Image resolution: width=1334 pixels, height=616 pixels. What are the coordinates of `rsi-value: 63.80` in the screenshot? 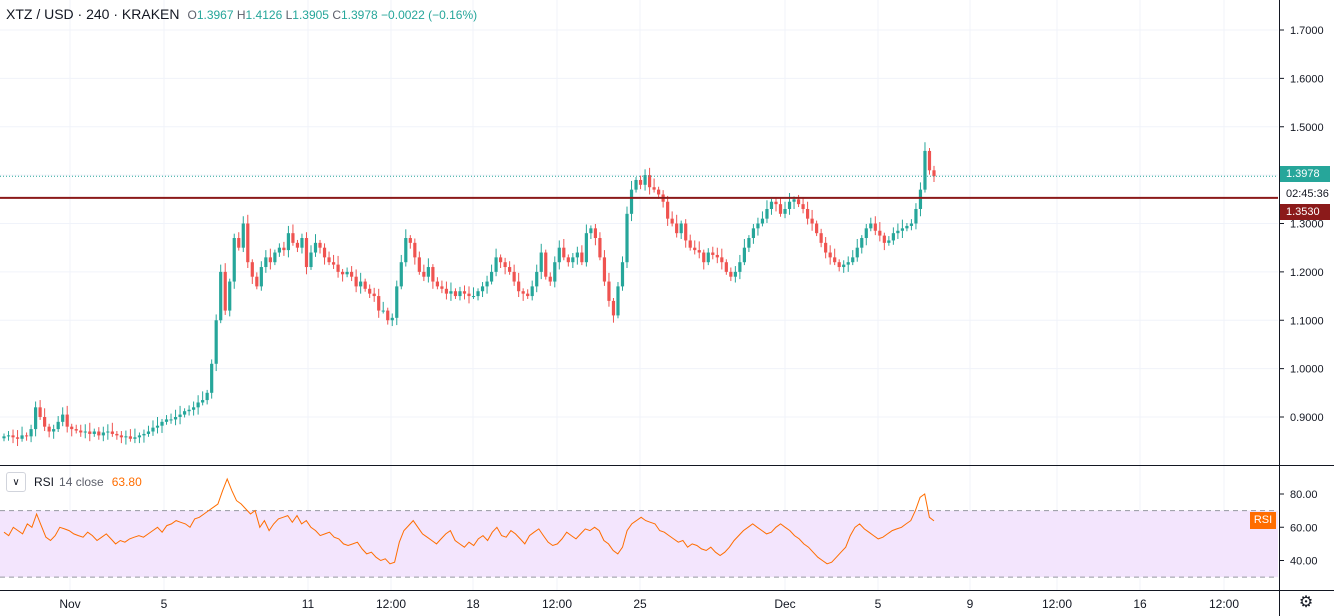 It's located at (126, 482).